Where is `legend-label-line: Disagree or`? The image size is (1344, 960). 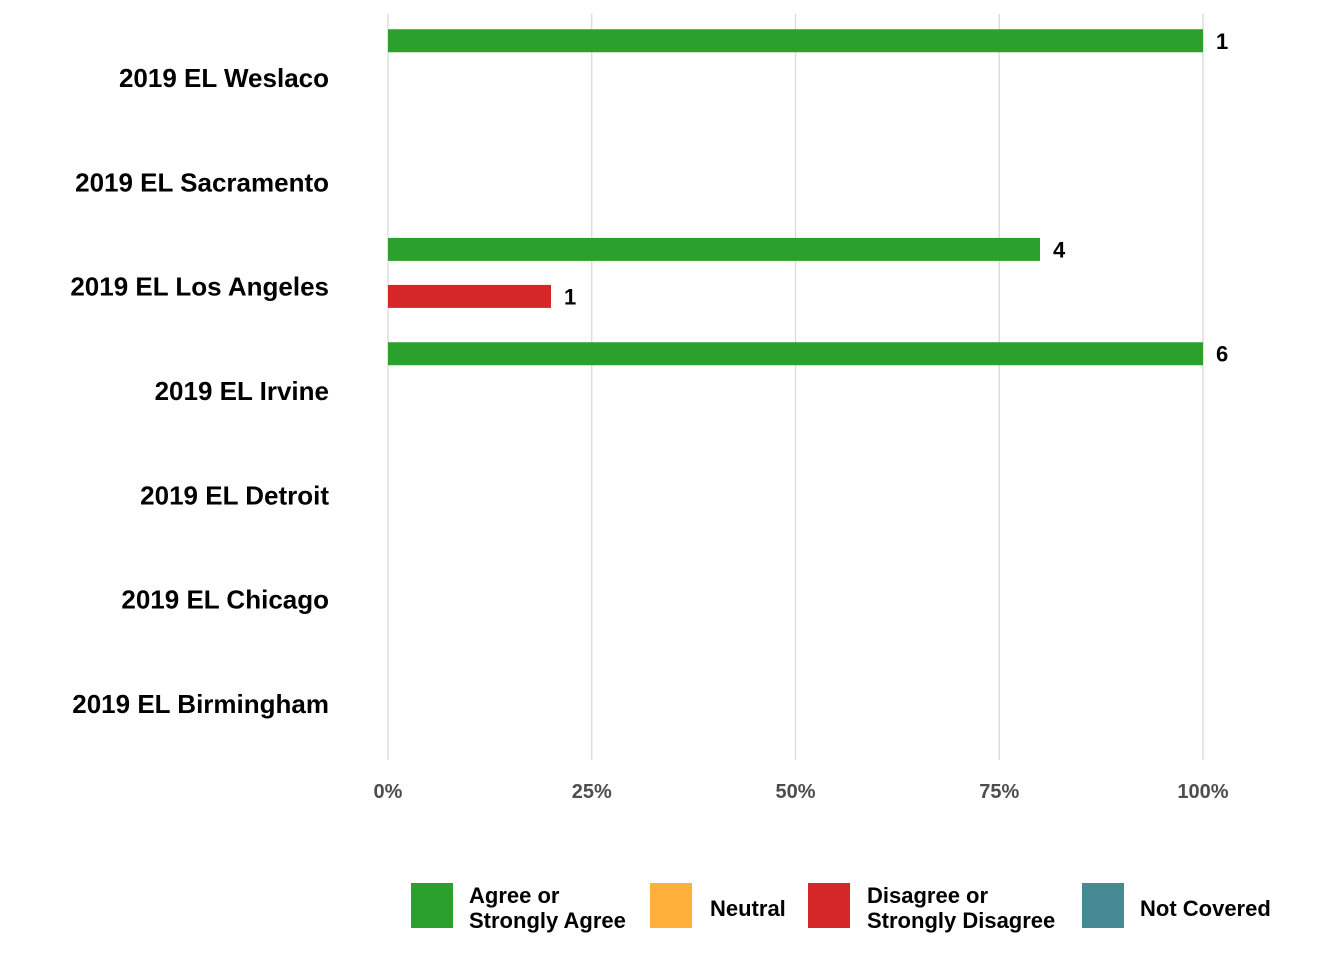
legend-label-line: Disagree or is located at coordinates (927, 895).